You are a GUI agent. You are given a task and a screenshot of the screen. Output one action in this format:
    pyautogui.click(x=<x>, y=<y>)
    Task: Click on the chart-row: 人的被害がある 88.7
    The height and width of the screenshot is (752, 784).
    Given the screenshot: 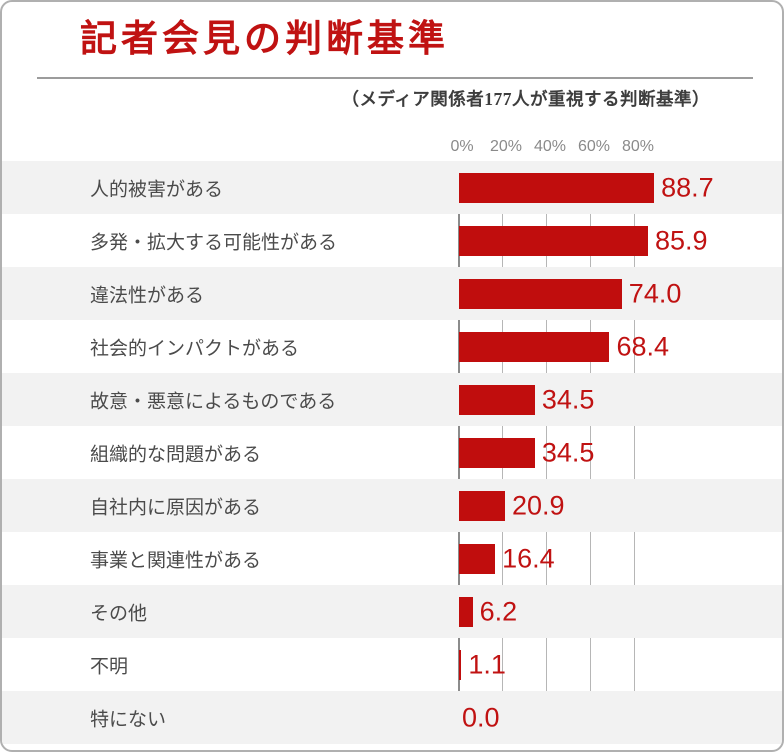 What is the action you would take?
    pyautogui.click(x=392, y=187)
    